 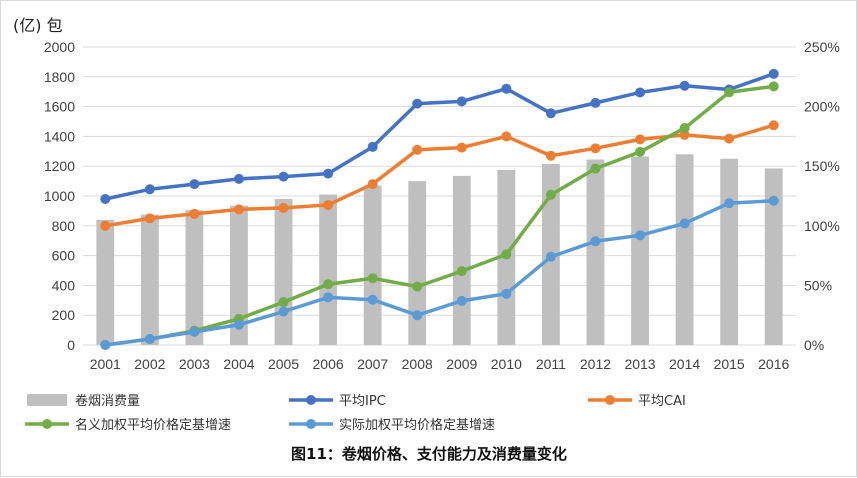 What do you see at coordinates (64, 285) in the screenshot?
I see `y-left-tick-label: 400` at bounding box center [64, 285].